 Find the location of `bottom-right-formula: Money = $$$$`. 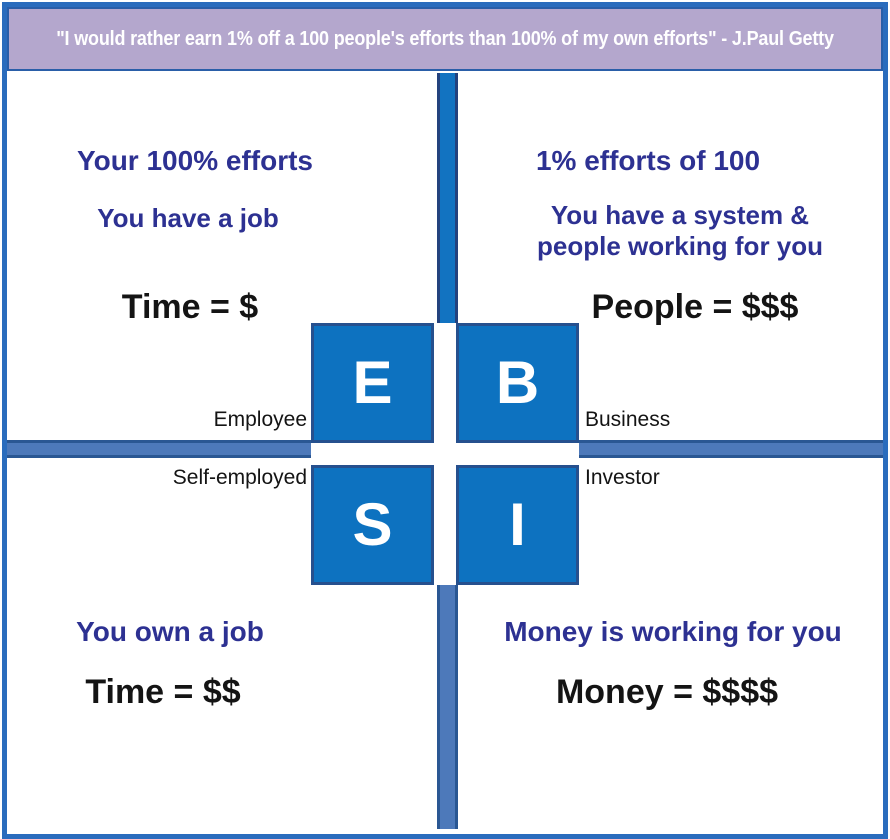

bottom-right-formula: Money = $$$$ is located at coordinates (667, 692).